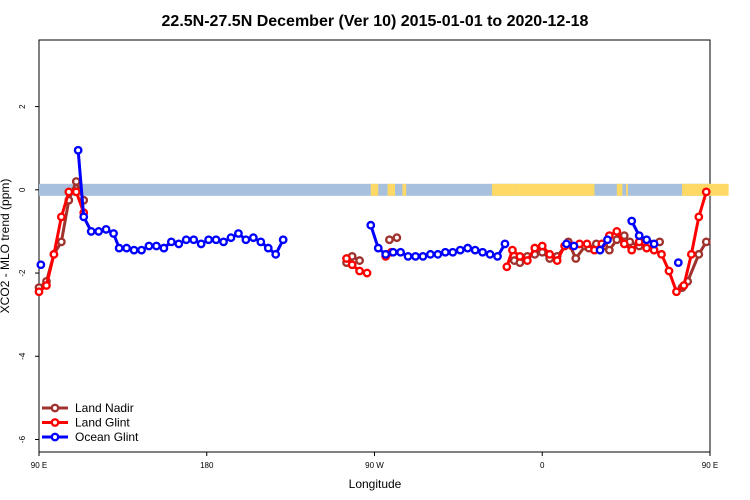  What do you see at coordinates (22, 106) in the screenshot?
I see `y-tick-label: 2` at bounding box center [22, 106].